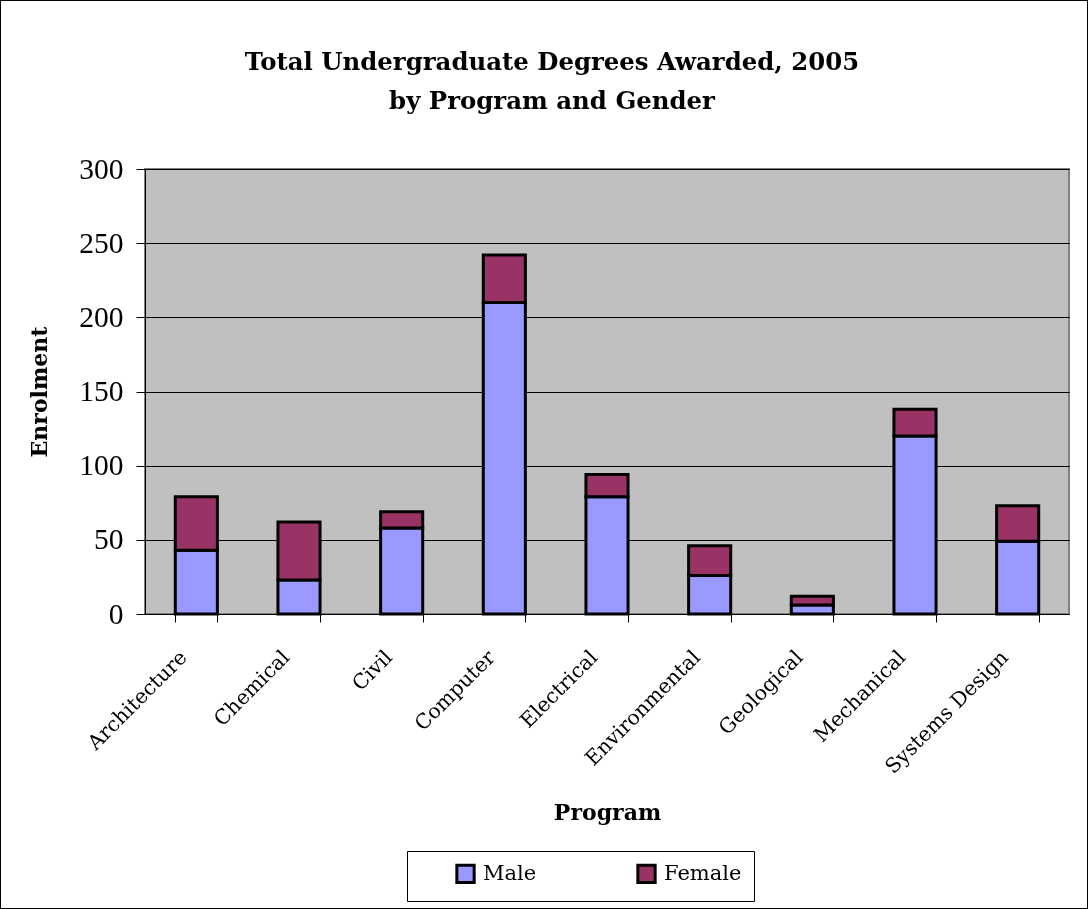 Image resolution: width=1088 pixels, height=909 pixels. What do you see at coordinates (101, 168) in the screenshot?
I see `y-tick-label: 300` at bounding box center [101, 168].